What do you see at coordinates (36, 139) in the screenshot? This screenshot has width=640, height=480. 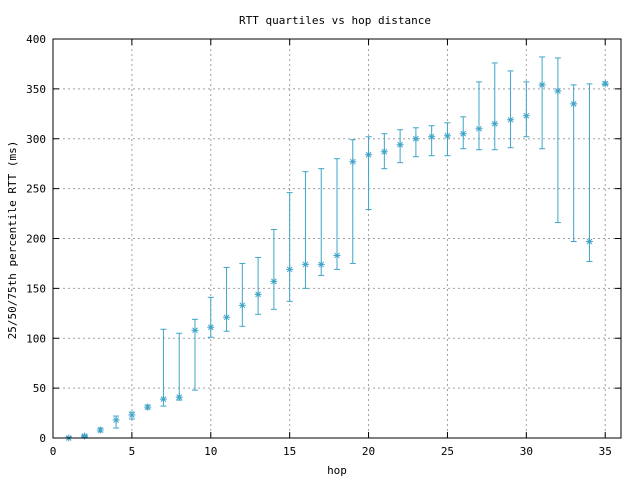 I see `y-tick-label: 300` at bounding box center [36, 139].